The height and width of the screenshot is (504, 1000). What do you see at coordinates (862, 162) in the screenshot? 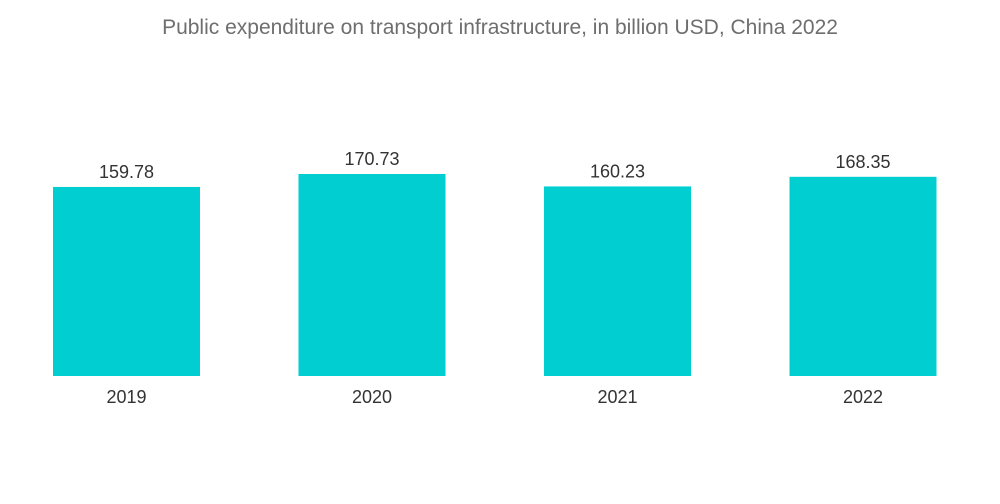
I see `data-label-2022: 168.35` at bounding box center [862, 162].